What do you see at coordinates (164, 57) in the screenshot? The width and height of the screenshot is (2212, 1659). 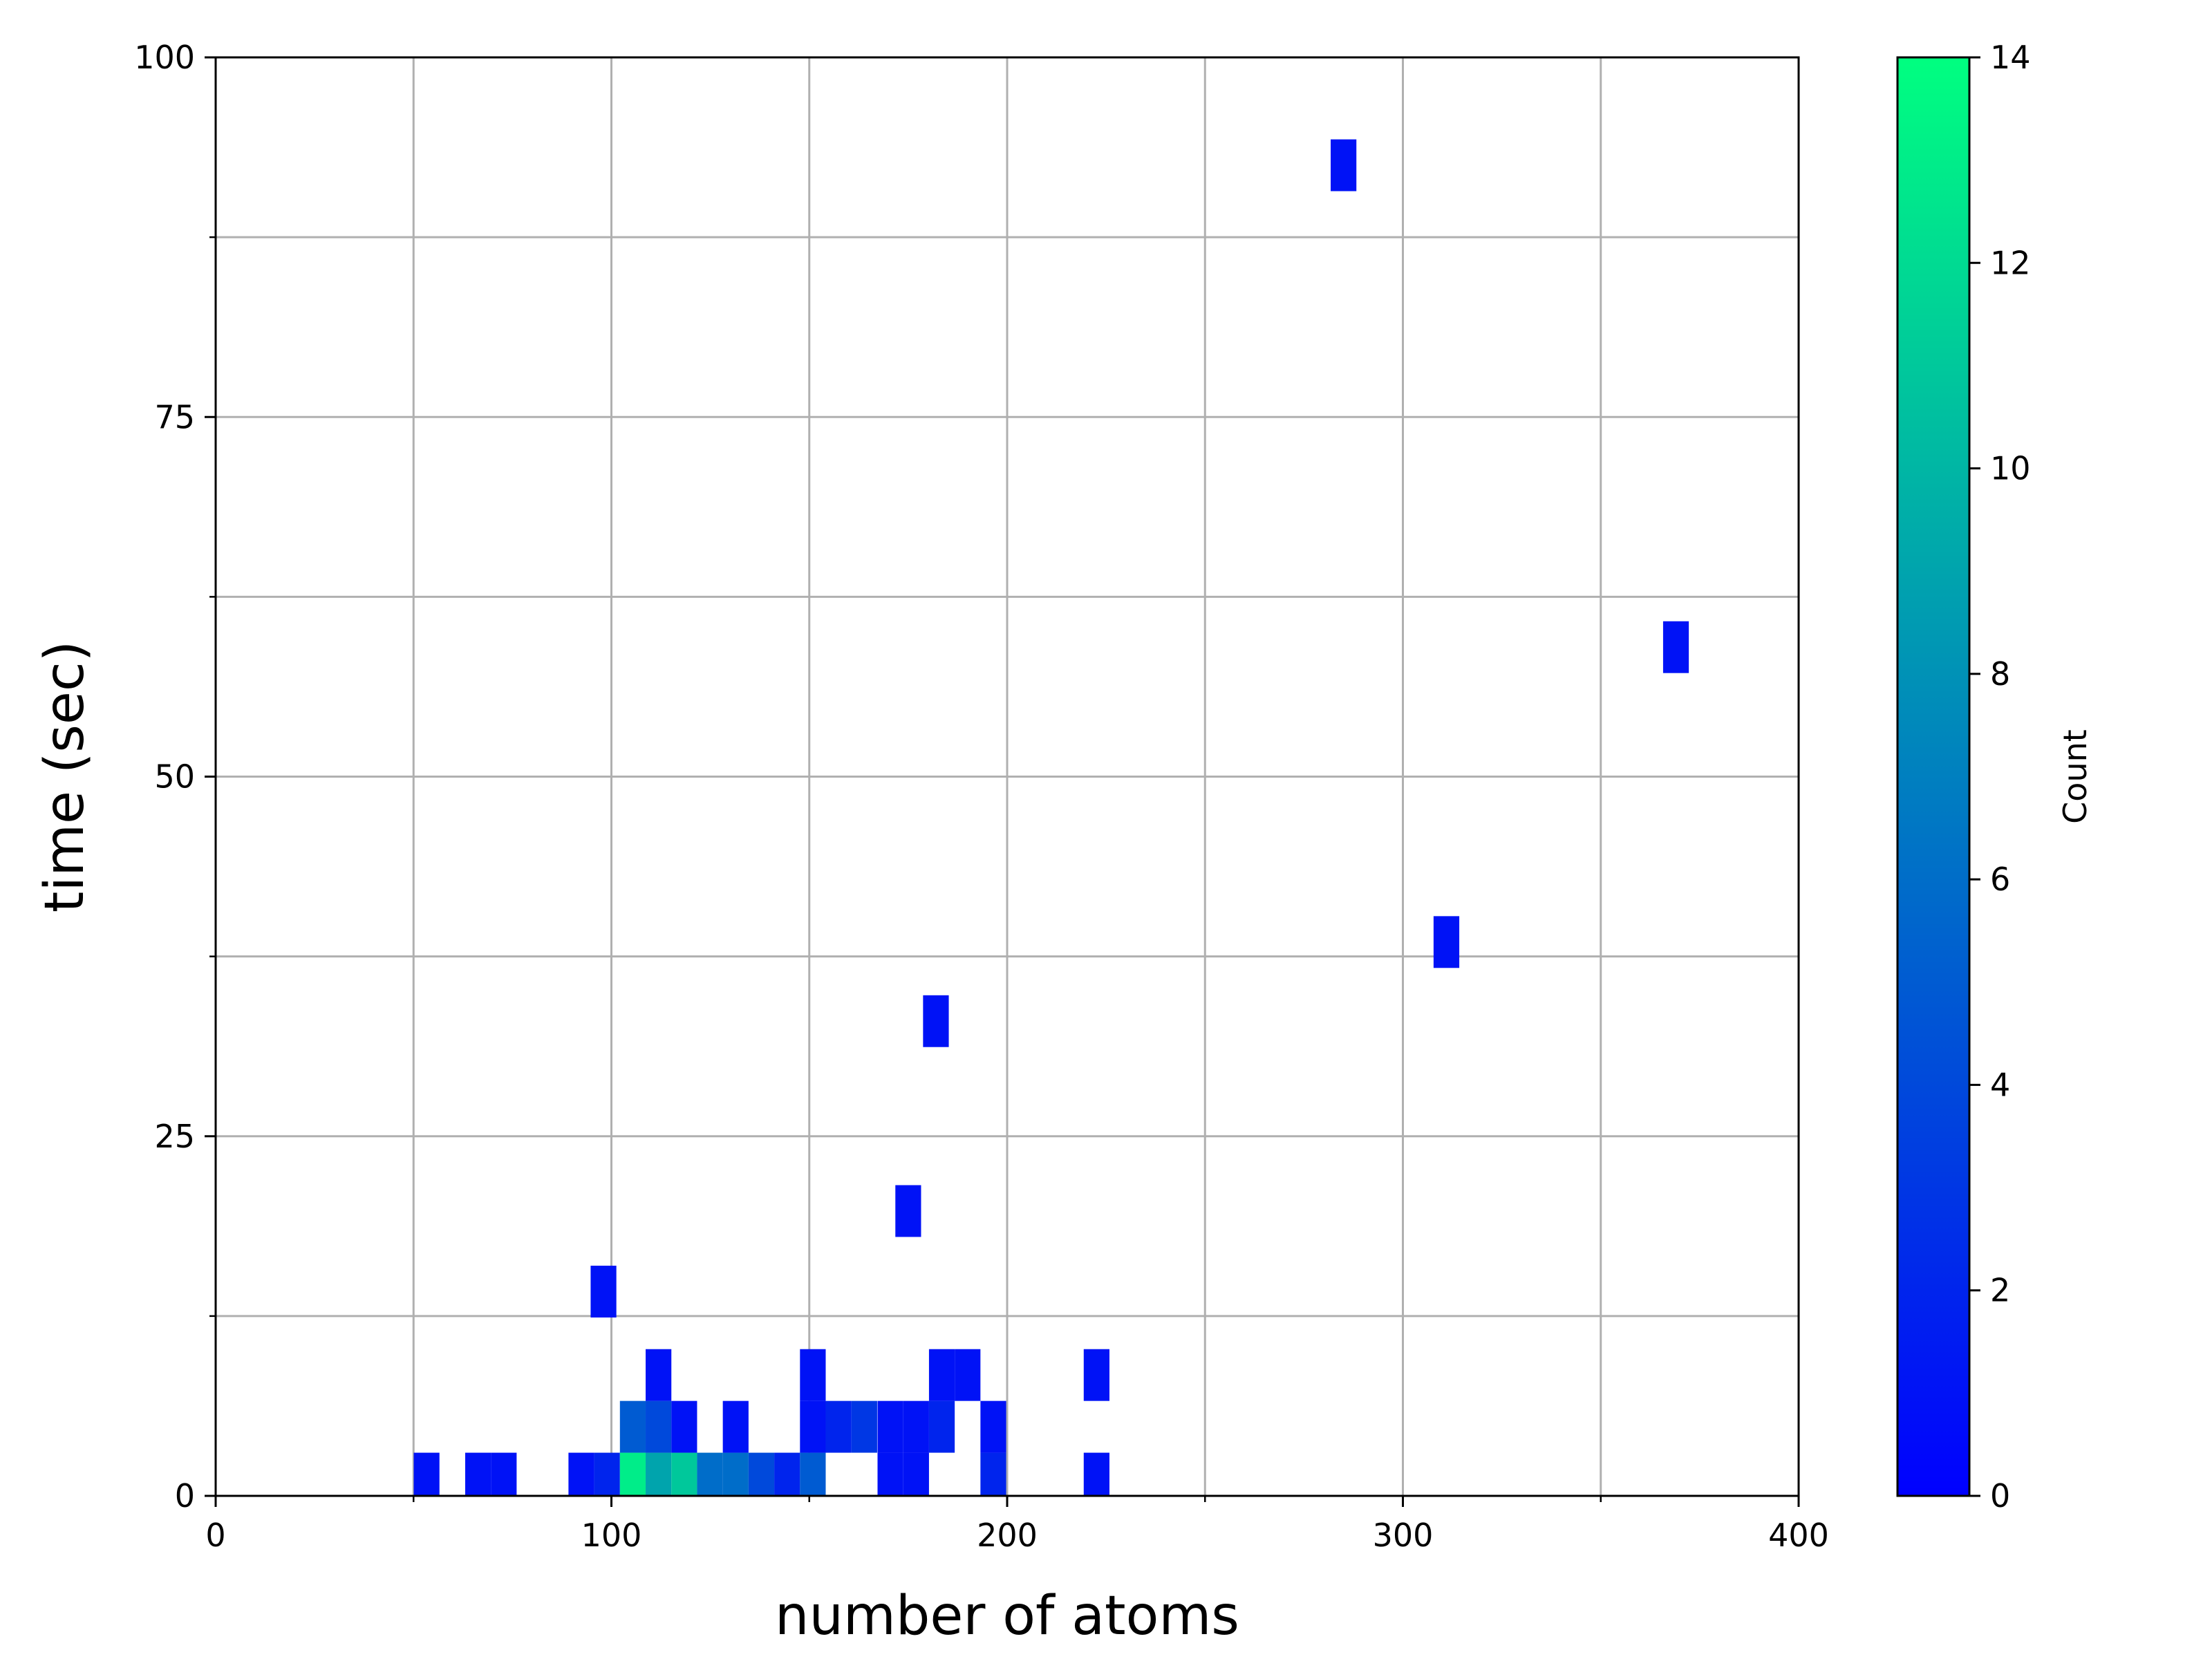 I see `y-tick-label: 100` at bounding box center [164, 57].